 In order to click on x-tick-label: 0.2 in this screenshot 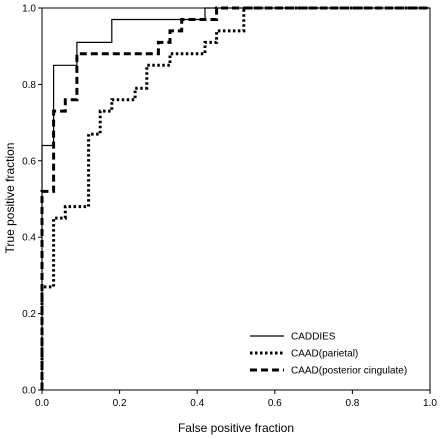, I will do `click(120, 403)`.